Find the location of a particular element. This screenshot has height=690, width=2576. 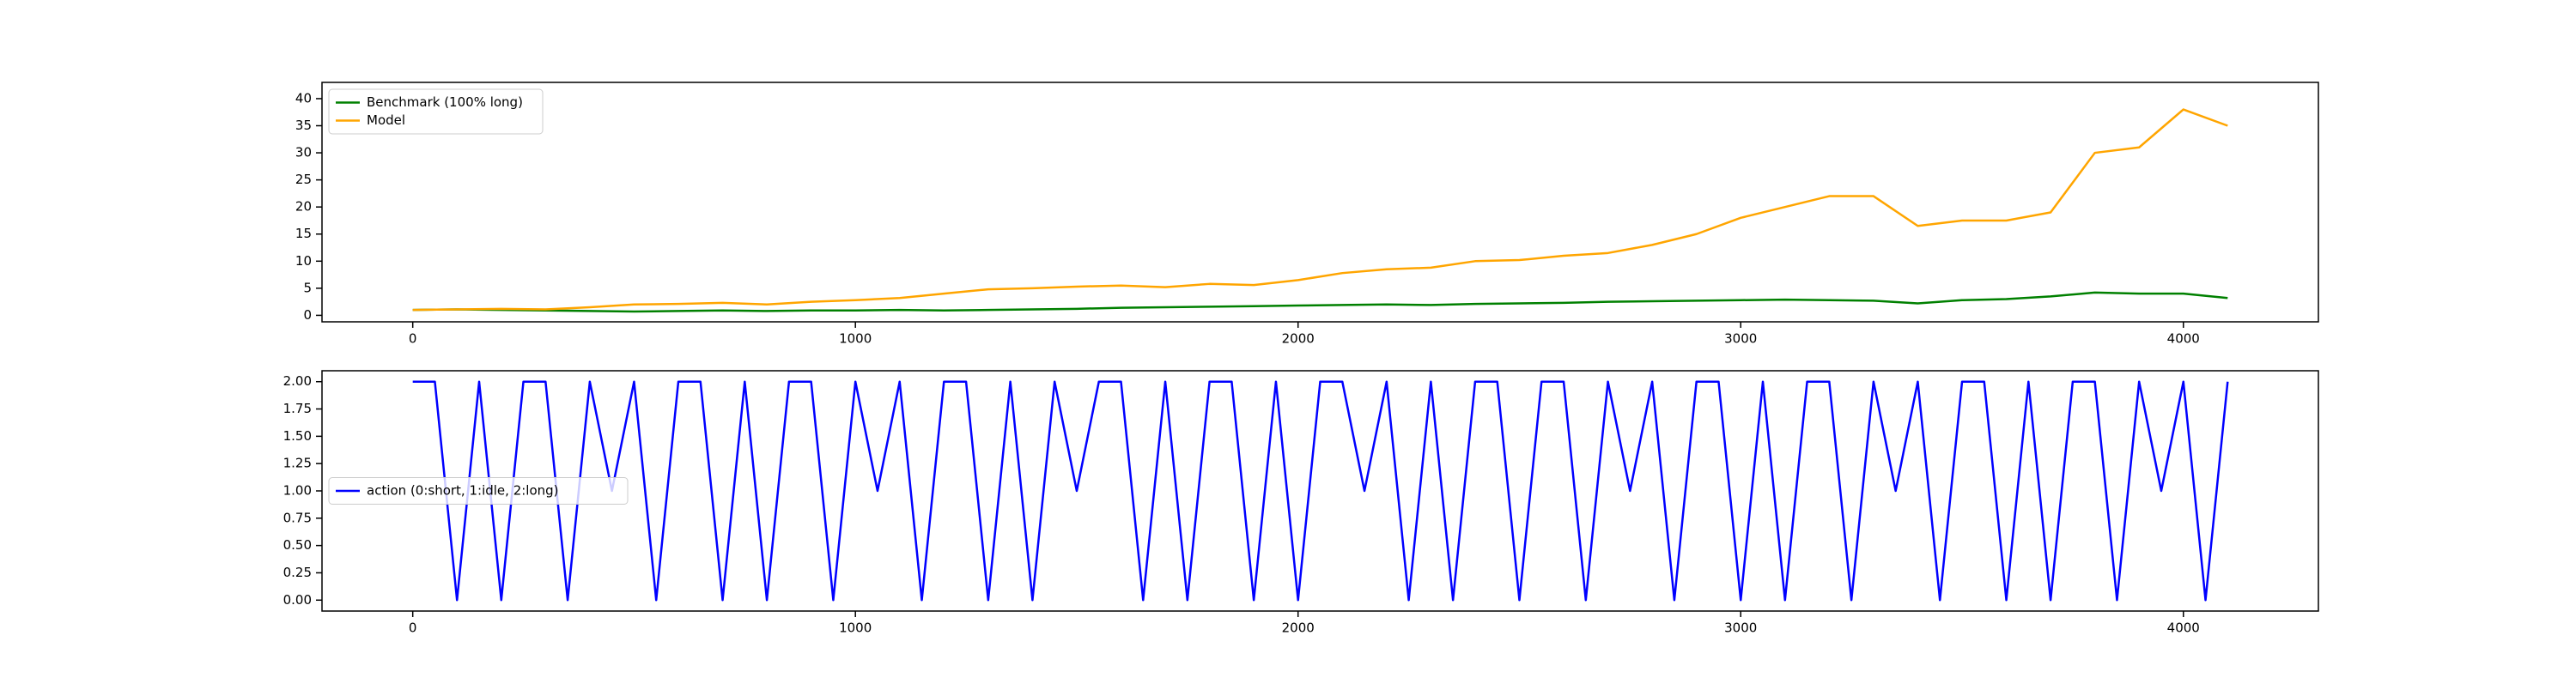

y-tick-label: 20 is located at coordinates (303, 207).